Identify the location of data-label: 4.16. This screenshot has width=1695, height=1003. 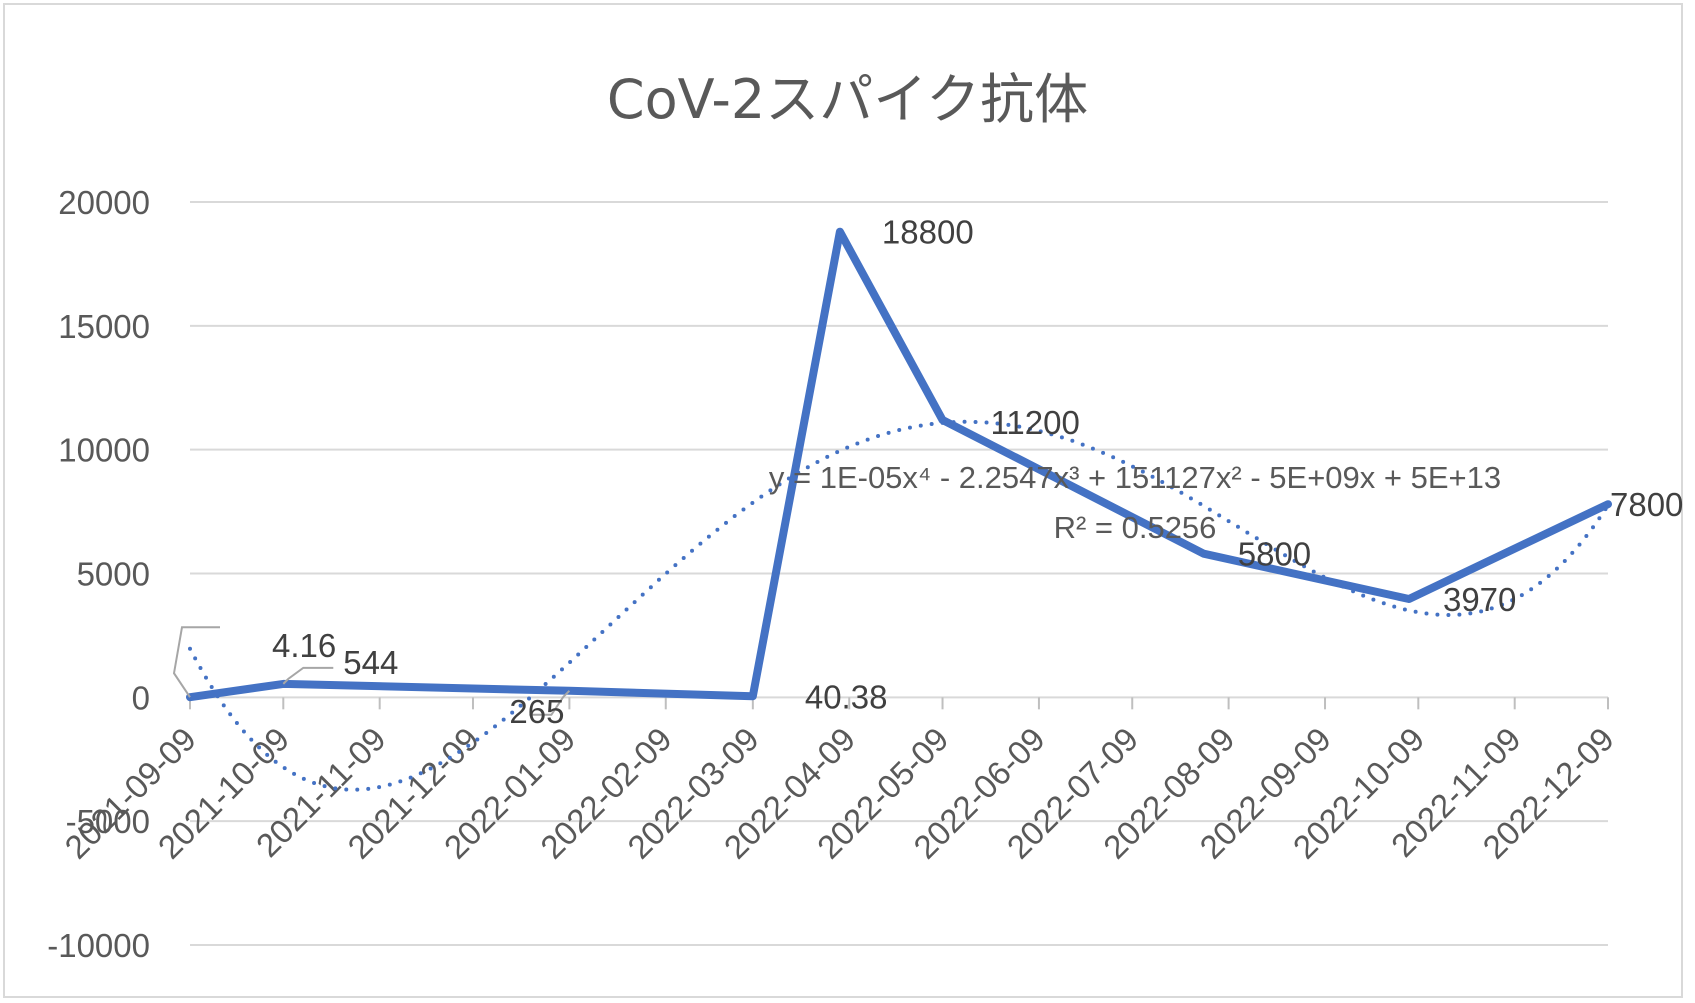
(304, 645).